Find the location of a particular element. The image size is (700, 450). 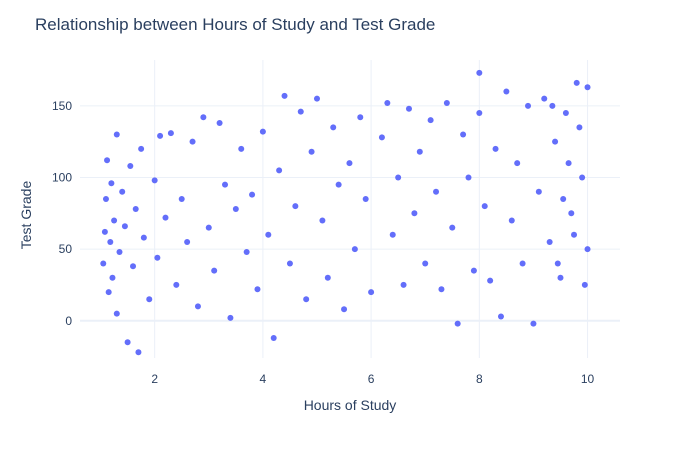

x-tick-label: 6 is located at coordinates (371, 379).